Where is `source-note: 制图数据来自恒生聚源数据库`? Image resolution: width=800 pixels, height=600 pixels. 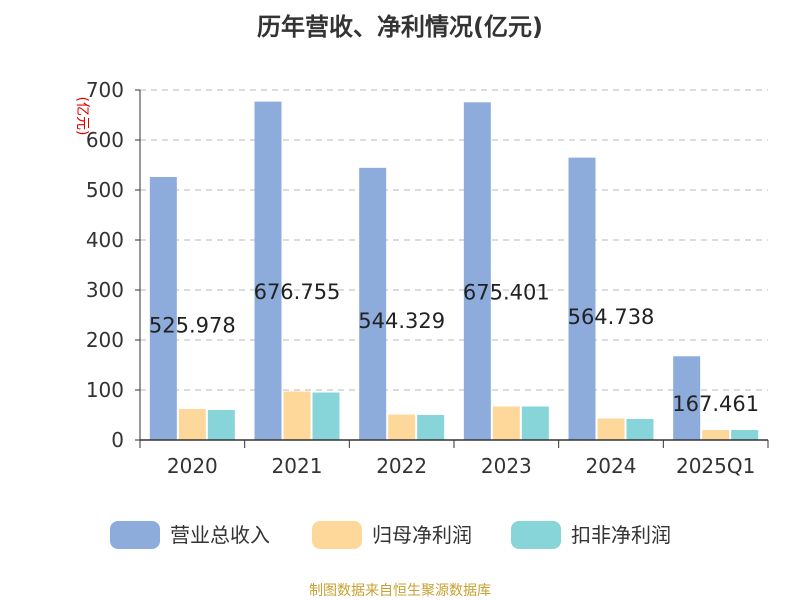
source-note: 制图数据来自恒生聚源数据库 is located at coordinates (400, 591).